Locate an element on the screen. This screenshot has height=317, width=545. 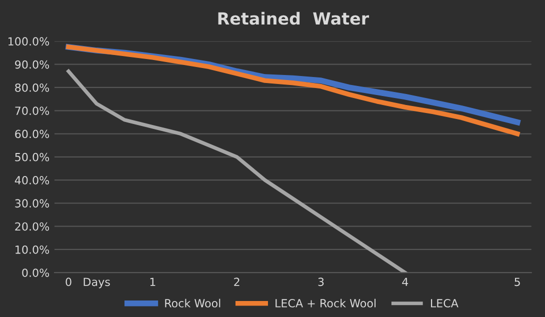
y-tick-label: 90.0% is located at coordinates (32, 64).